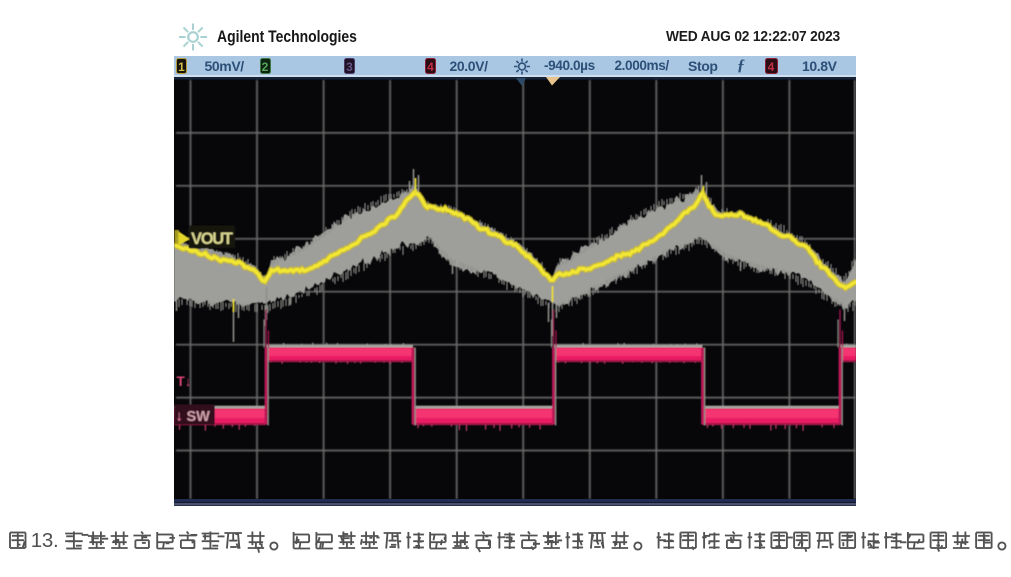  What do you see at coordinates (36, 540) in the screenshot?
I see `svg-text: 1` at bounding box center [36, 540].